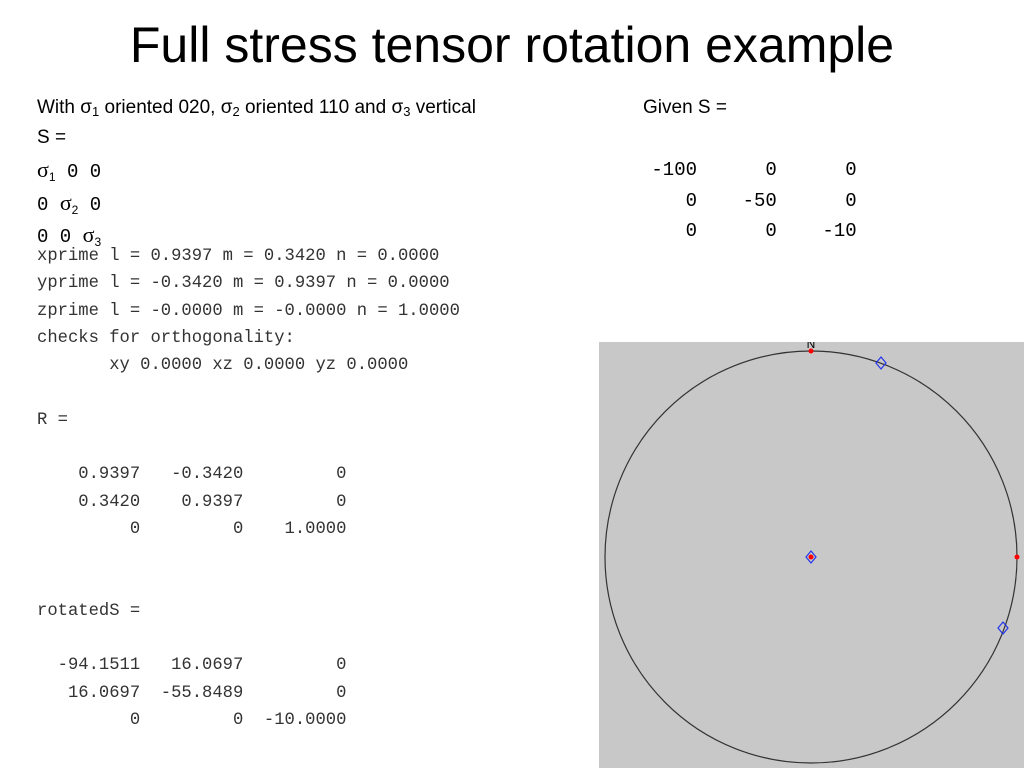 This screenshot has width=1024, height=768. What do you see at coordinates (1003, 628) in the screenshot?
I see `sigma2-axis-diamond` at bounding box center [1003, 628].